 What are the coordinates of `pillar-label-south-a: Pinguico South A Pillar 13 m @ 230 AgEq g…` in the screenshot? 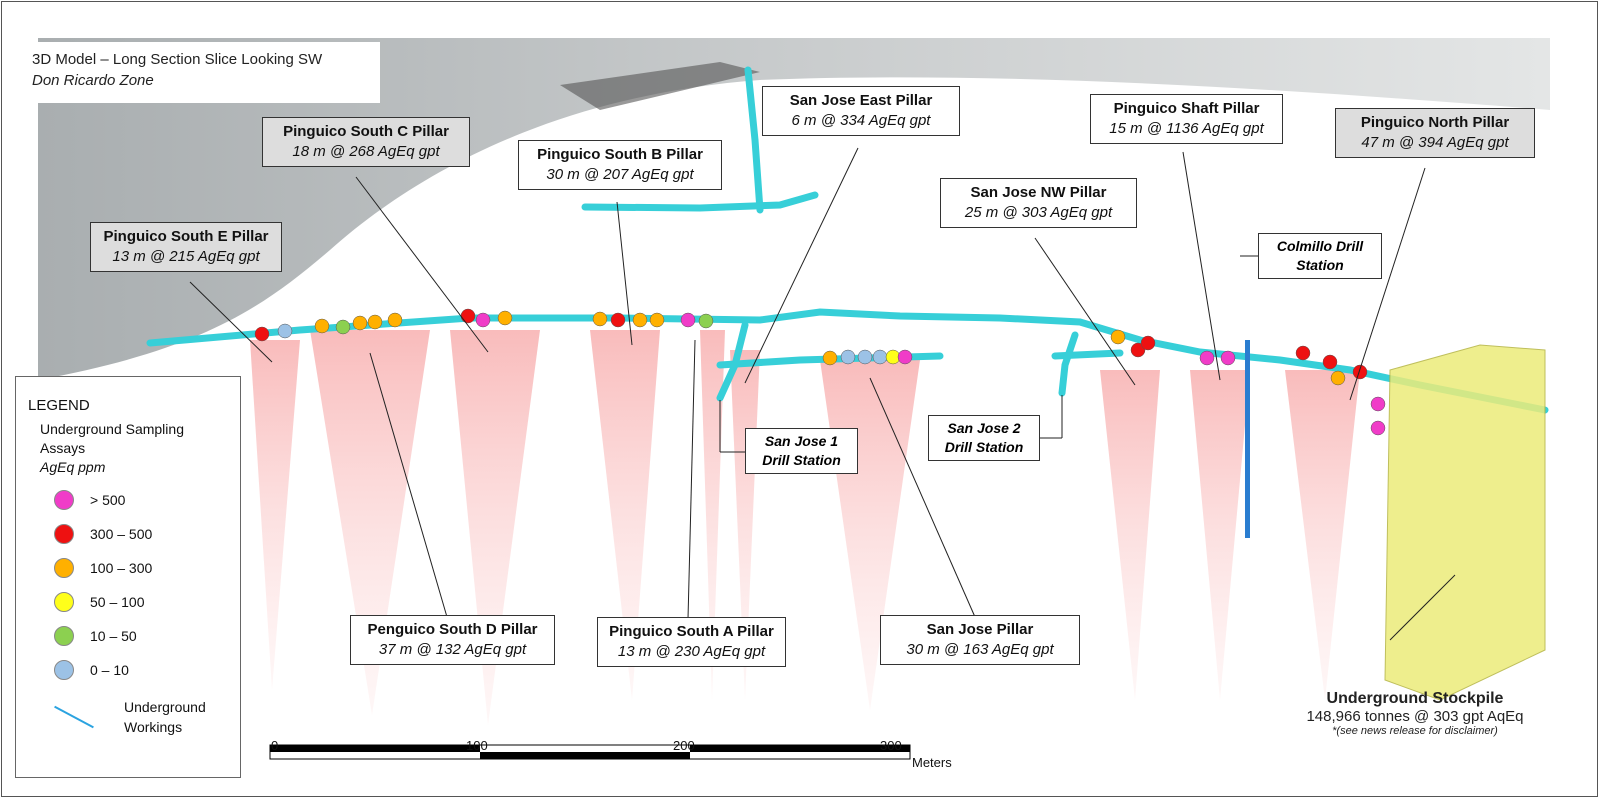 It's located at (691, 642).